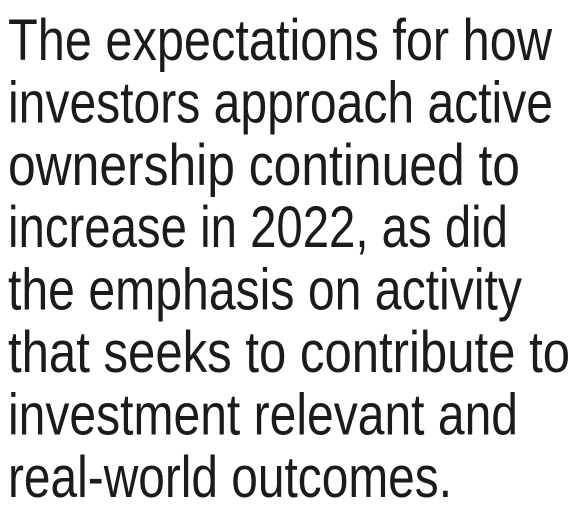  Describe the element at coordinates (289, 352) in the screenshot. I see `text-line: that seeks to contribute to` at that location.